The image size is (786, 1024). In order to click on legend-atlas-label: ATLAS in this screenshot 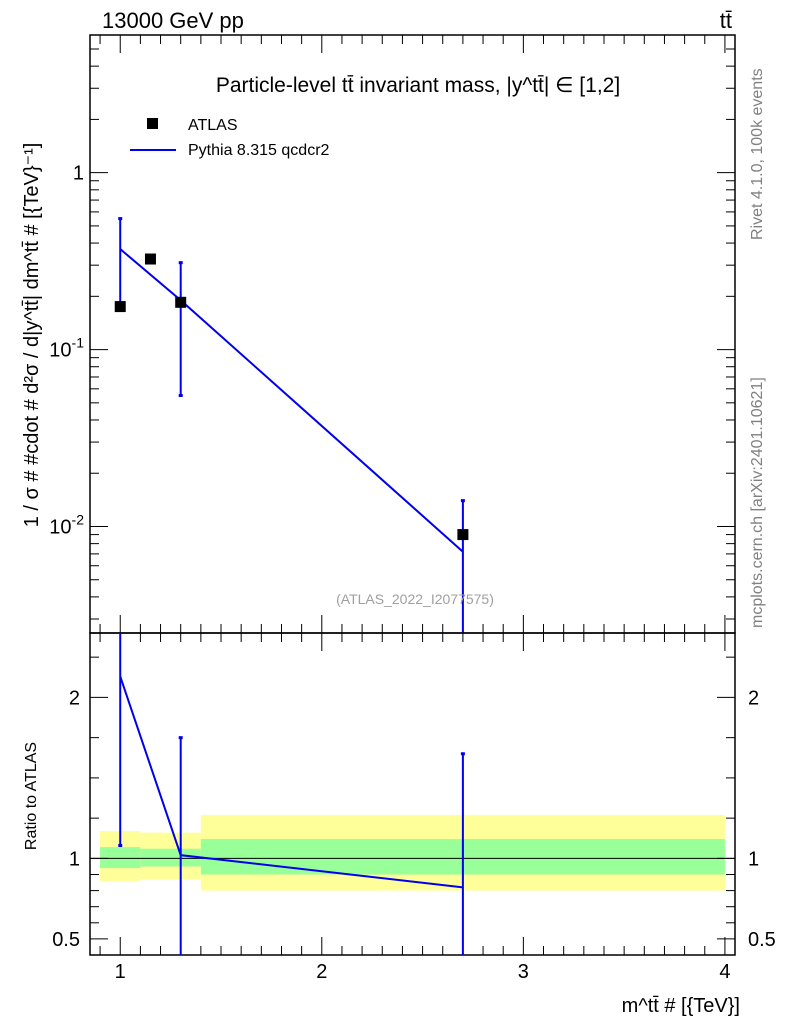, I will do `click(213, 125)`.